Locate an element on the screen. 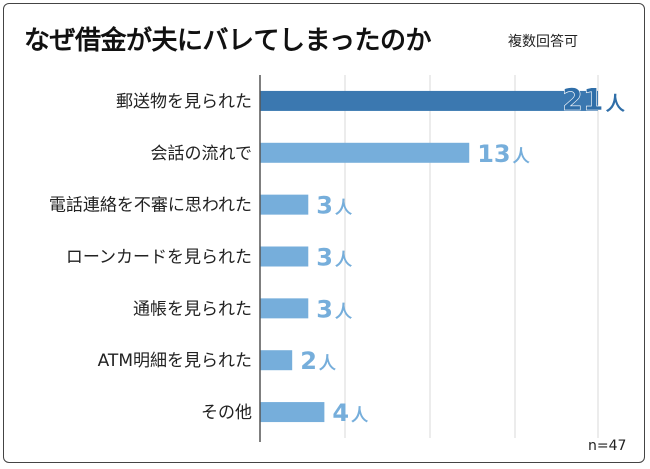  category-label: 会話の流れで is located at coordinates (202, 154).